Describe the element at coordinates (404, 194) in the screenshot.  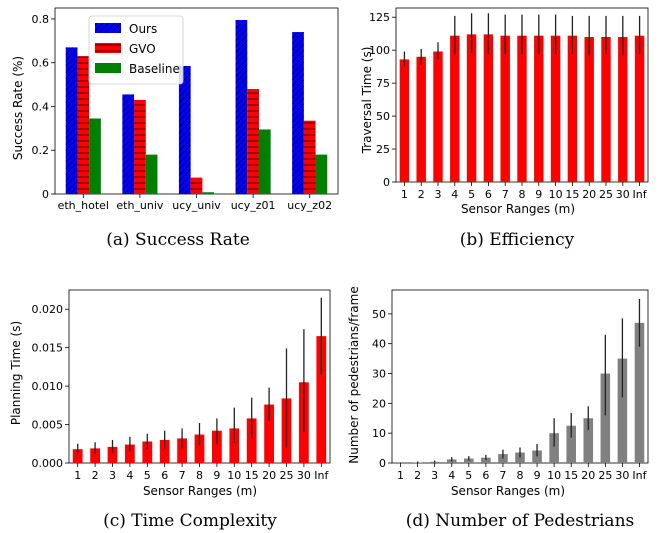
I see `panel-b-xtick-label: 1` at that location.